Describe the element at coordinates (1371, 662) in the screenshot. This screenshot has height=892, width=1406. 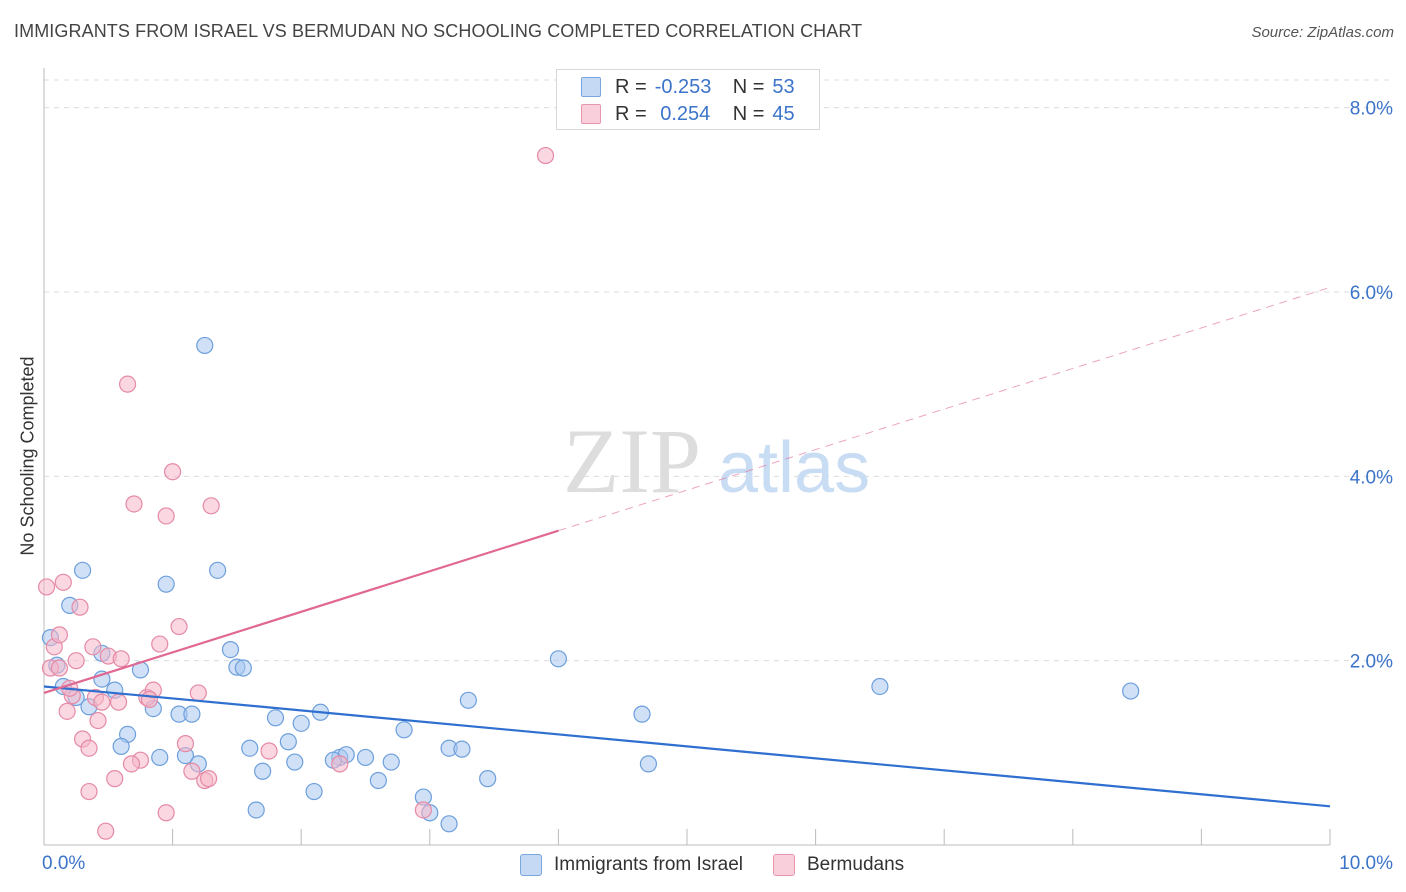
I see `y-tick-label: 2.0%` at that location.